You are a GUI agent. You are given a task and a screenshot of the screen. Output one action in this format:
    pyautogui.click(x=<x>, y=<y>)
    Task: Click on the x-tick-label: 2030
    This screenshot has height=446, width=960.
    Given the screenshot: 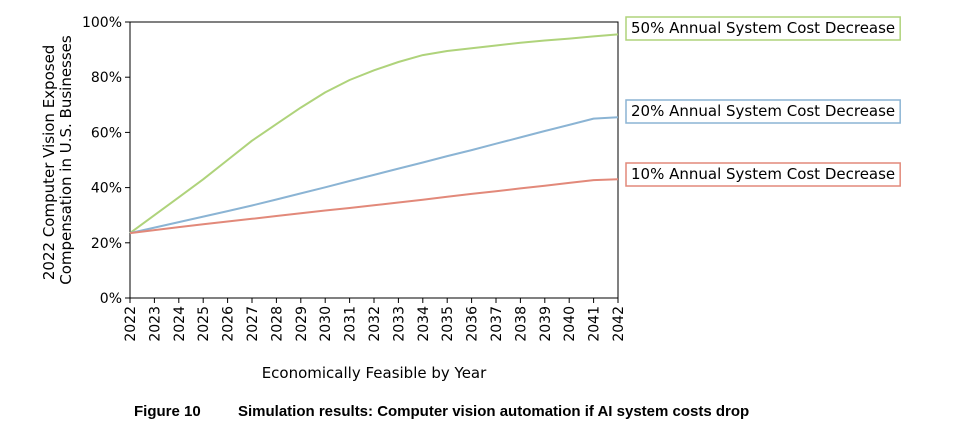 What is the action you would take?
    pyautogui.click(x=326, y=324)
    